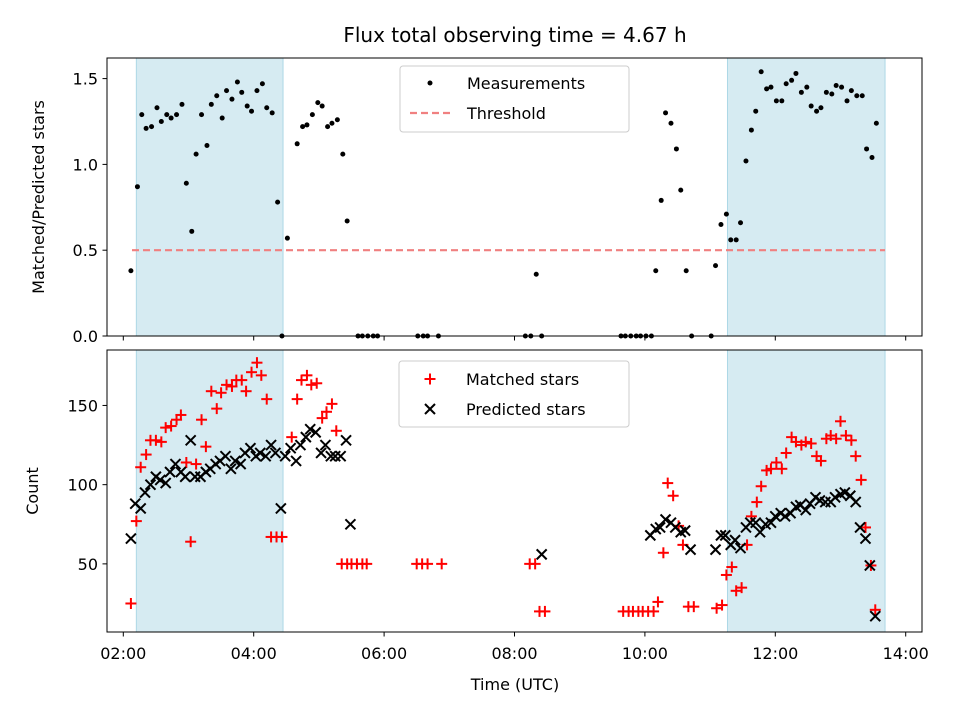 The width and height of the screenshot is (960, 720). I want to click on legend-measurements-label: Measurements, so click(526, 83).